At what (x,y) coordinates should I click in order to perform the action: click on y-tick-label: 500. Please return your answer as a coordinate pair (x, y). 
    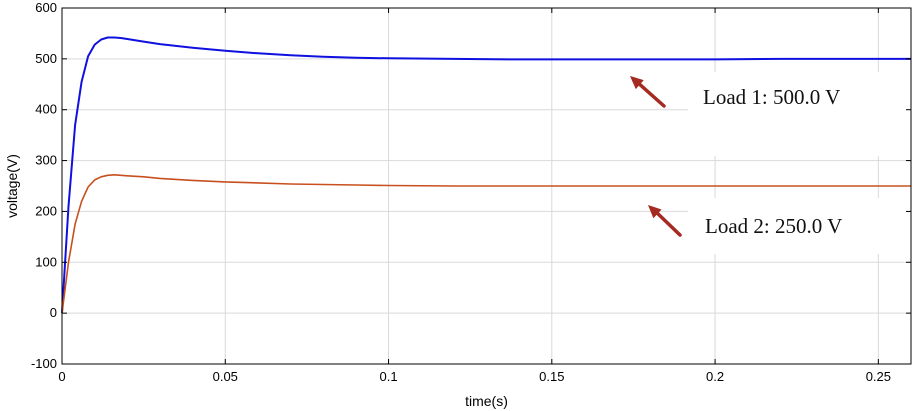
    Looking at the image, I should click on (46, 58).